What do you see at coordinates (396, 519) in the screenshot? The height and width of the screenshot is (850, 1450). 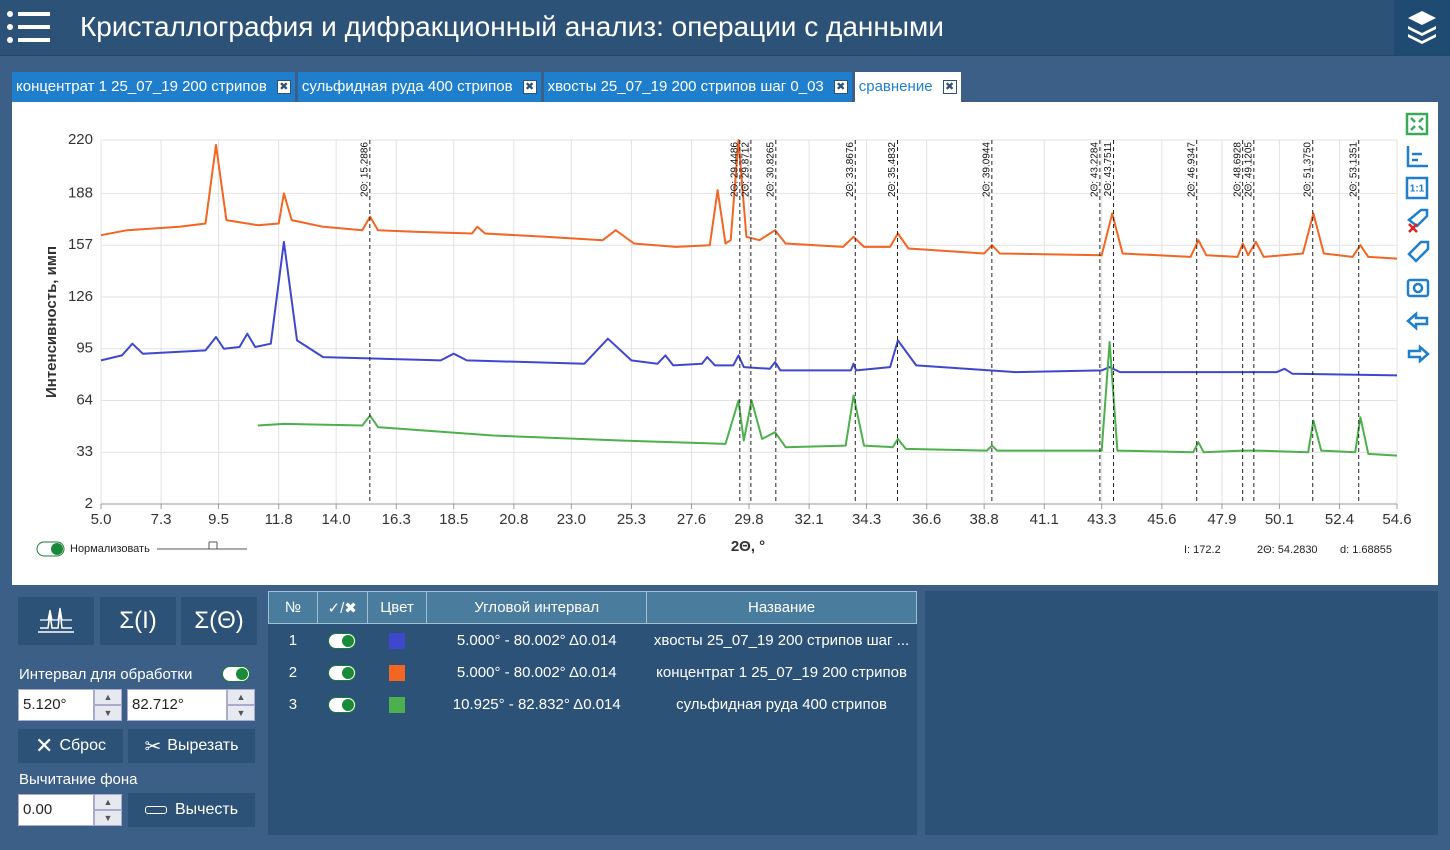 I see `x-tick-label: 16.3` at bounding box center [396, 519].